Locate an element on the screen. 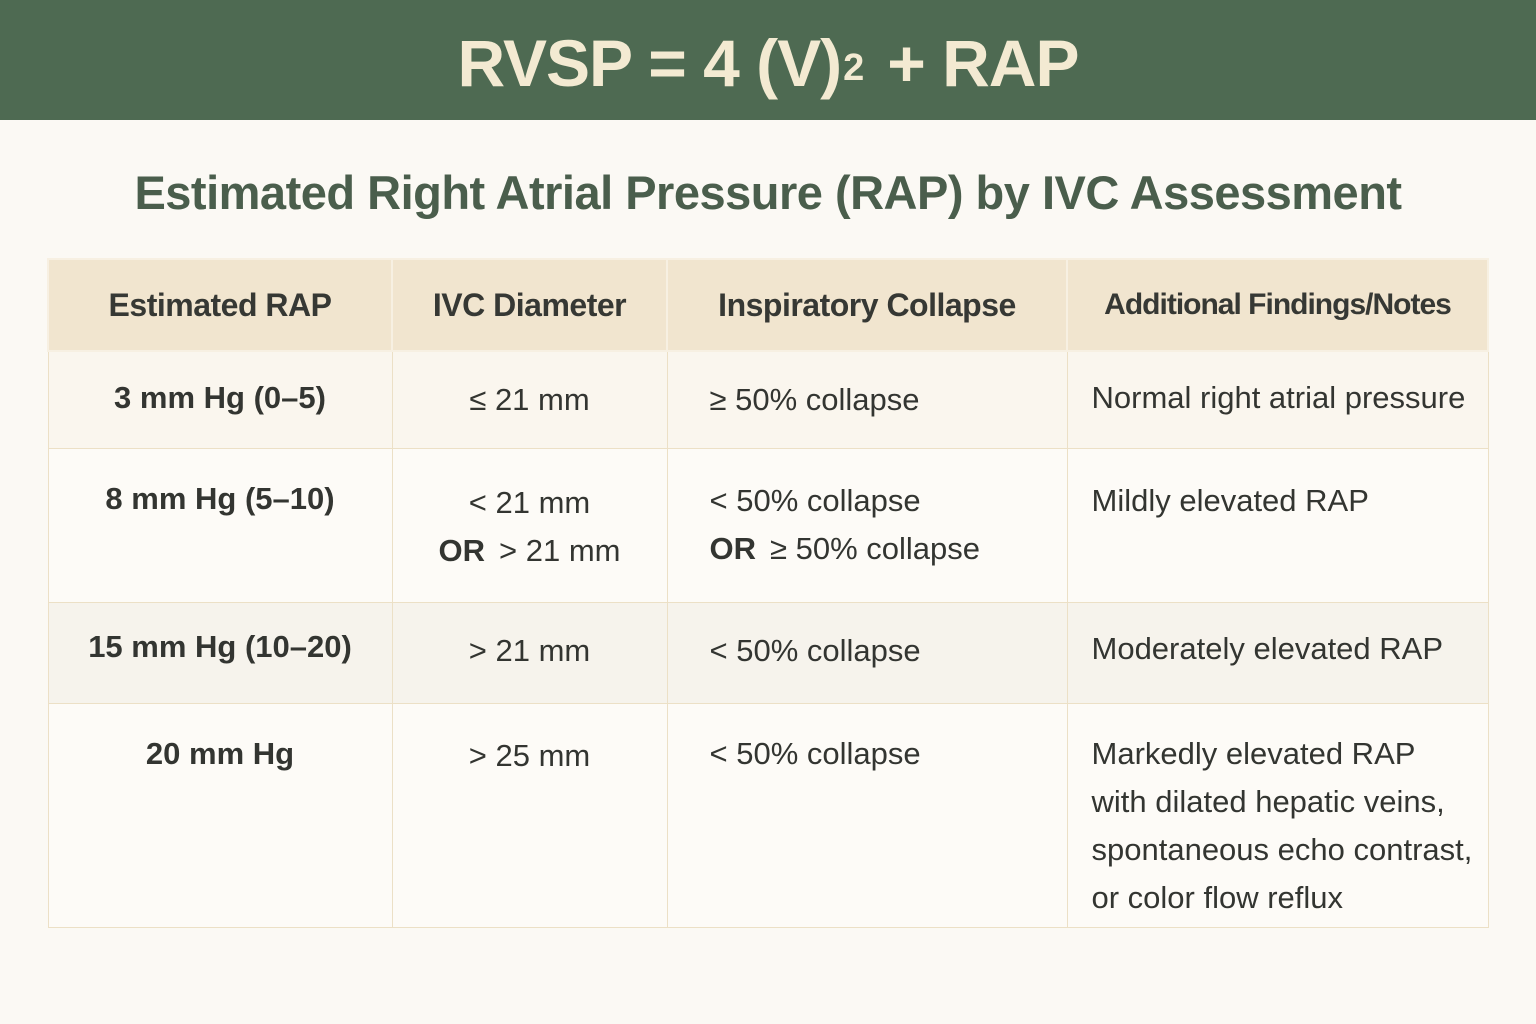 The height and width of the screenshot is (1024, 1536). diameter-text: < 21 mm is located at coordinates (529, 502).